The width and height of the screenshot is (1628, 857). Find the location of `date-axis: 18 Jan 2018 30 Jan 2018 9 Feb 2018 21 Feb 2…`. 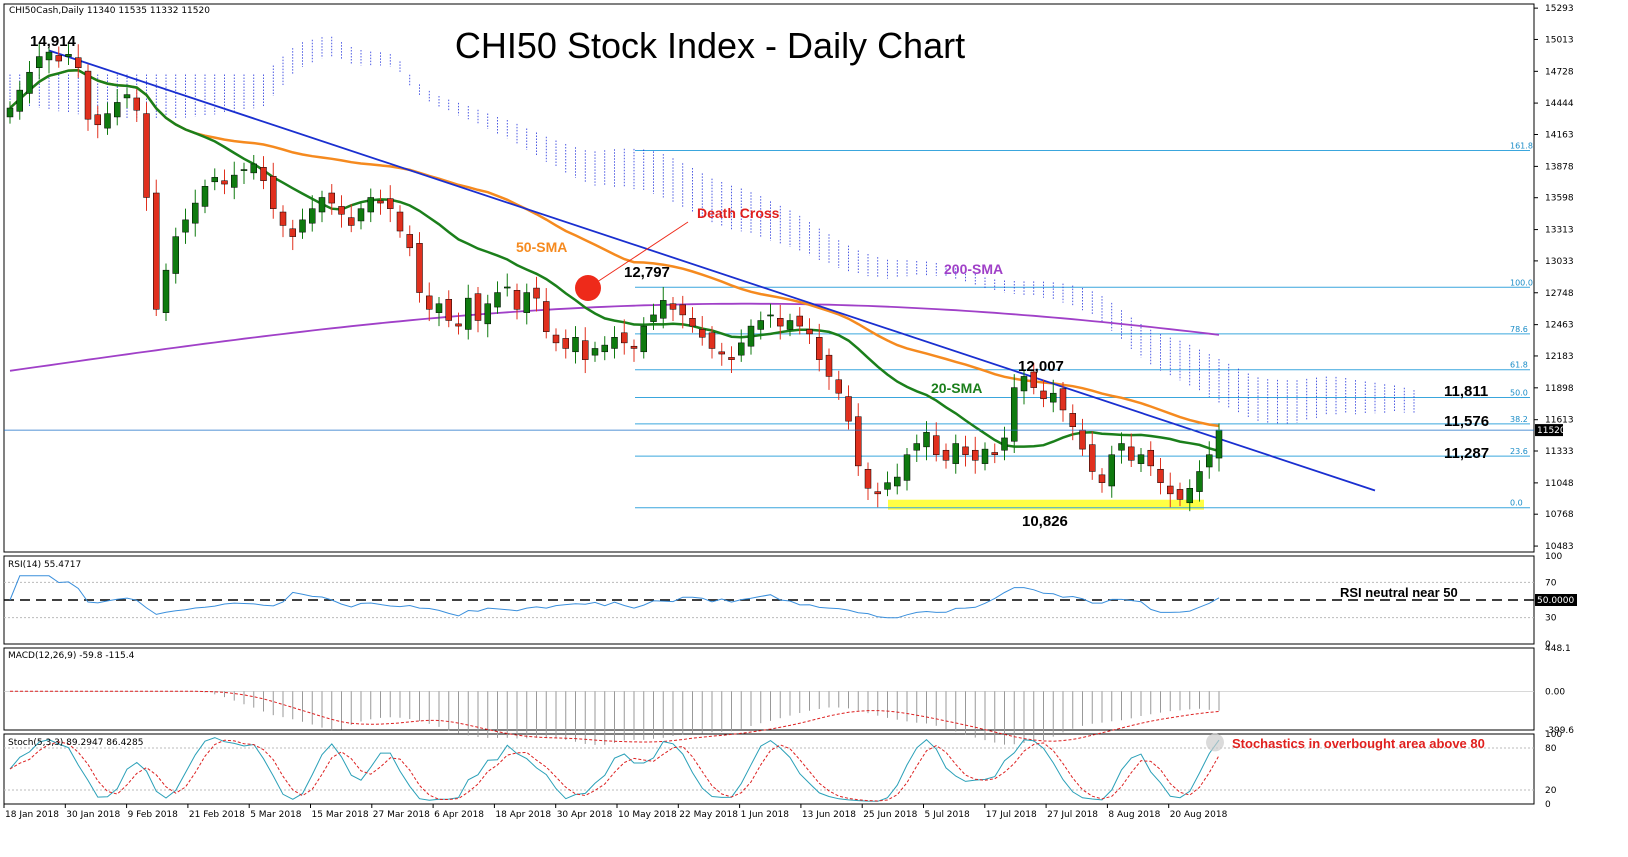

date-axis: 18 Jan 2018 30 Jan 2018 9 Feb 2018 21 Feb 2… is located at coordinates (615, 812).